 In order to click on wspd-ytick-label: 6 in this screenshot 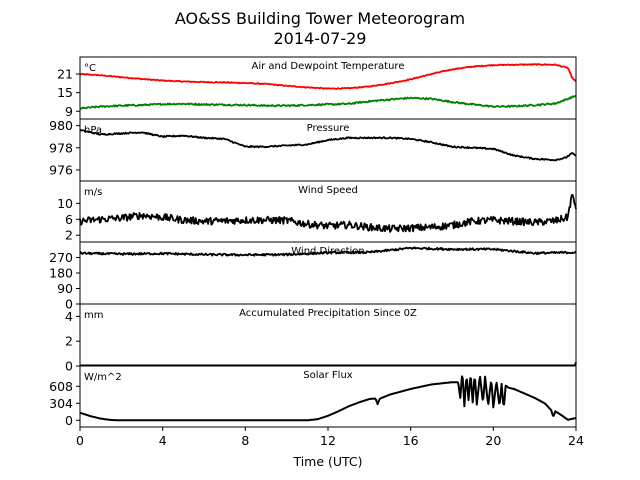, I will do `click(69, 219)`.